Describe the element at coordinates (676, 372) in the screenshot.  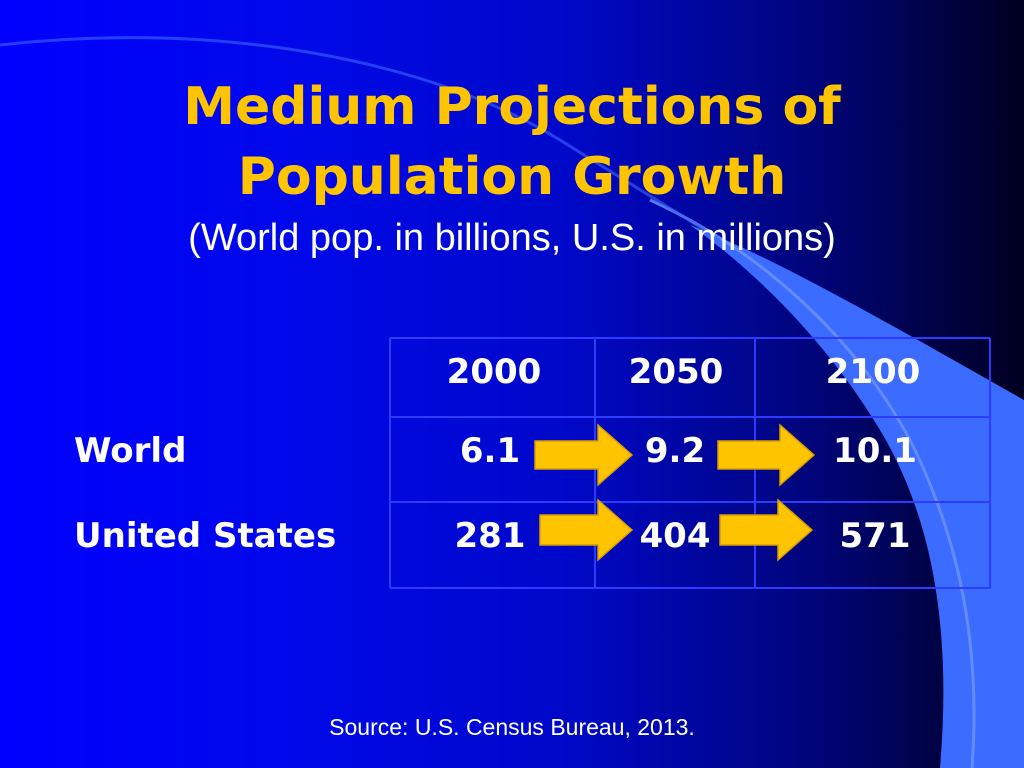
I see `column-header-2050: 2050` at that location.